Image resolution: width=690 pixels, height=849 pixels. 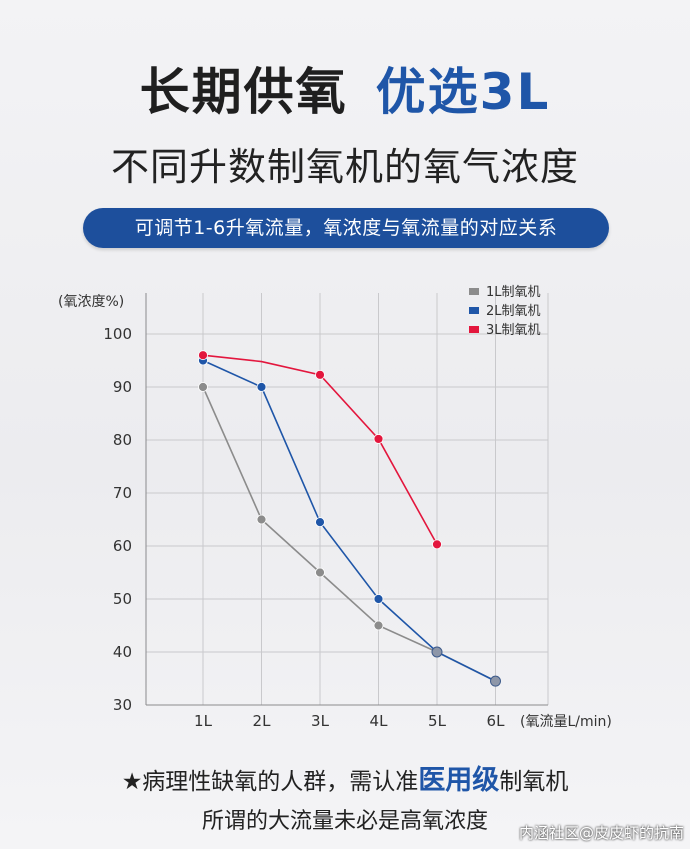 I want to click on note-emphasis: 医用级, so click(x=459, y=780).